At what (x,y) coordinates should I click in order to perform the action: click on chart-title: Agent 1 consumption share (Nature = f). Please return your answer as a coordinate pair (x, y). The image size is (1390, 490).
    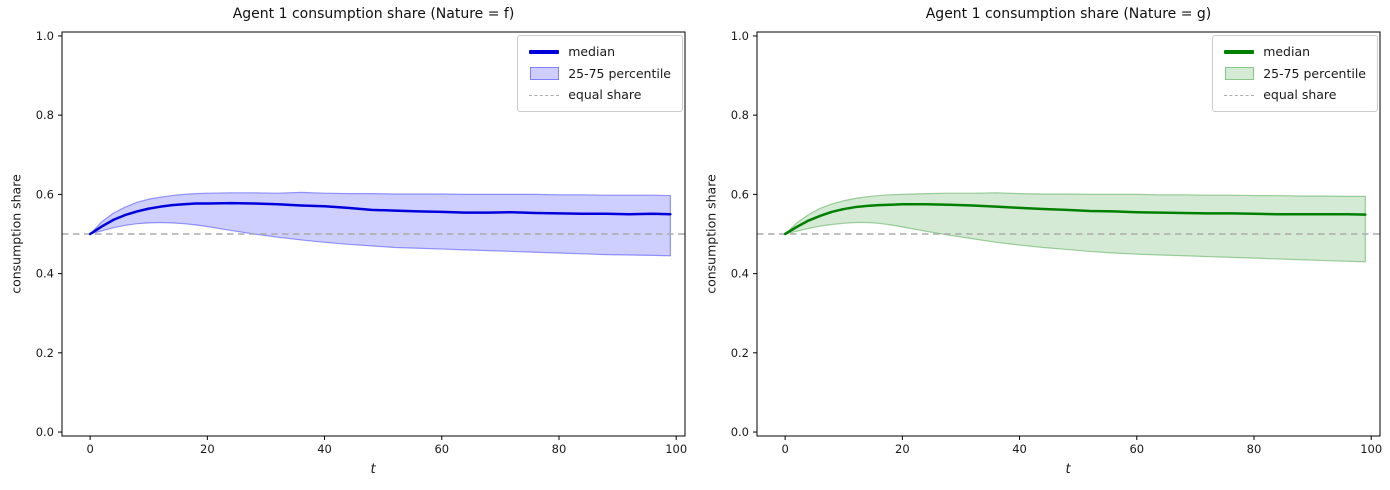
    Looking at the image, I should click on (373, 14).